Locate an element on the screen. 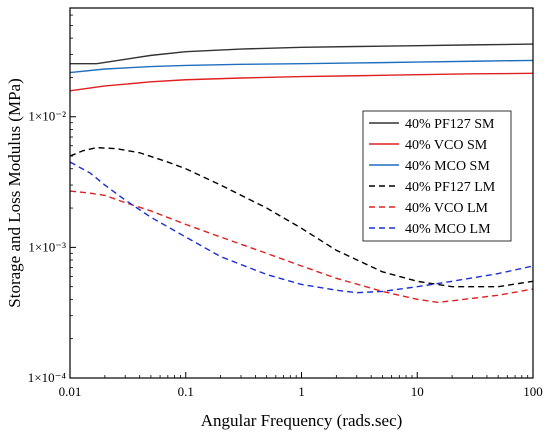 The image size is (550, 438). y-tick-label: 1×10⁻⁴ is located at coordinates (47, 377).